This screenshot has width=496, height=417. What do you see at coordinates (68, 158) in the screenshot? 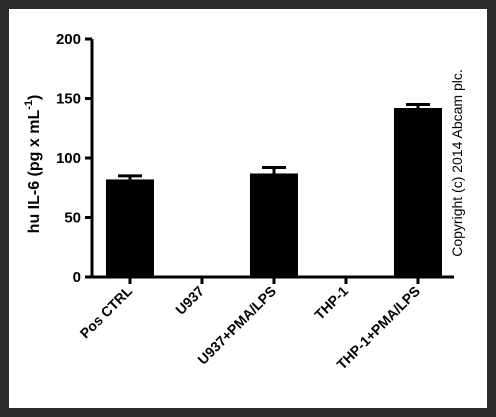
I see `y-tick-label: 100` at bounding box center [68, 158].